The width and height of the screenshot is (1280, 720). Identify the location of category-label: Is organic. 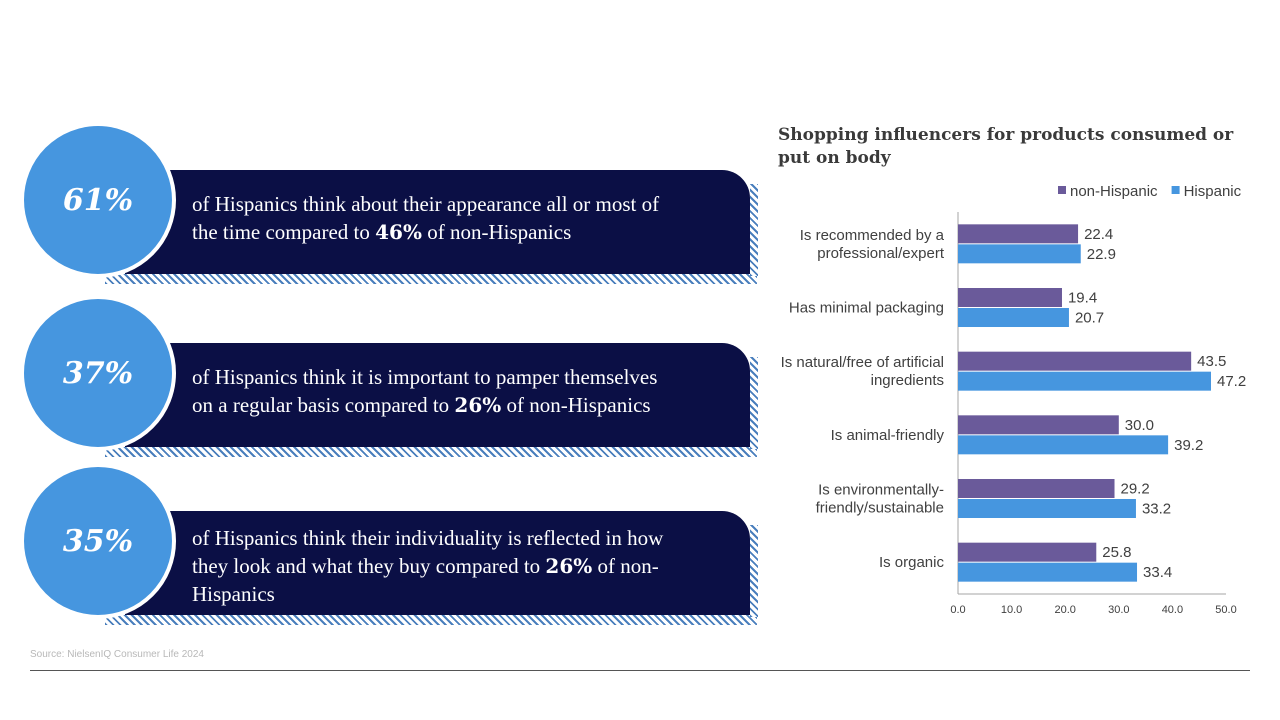
(912, 562).